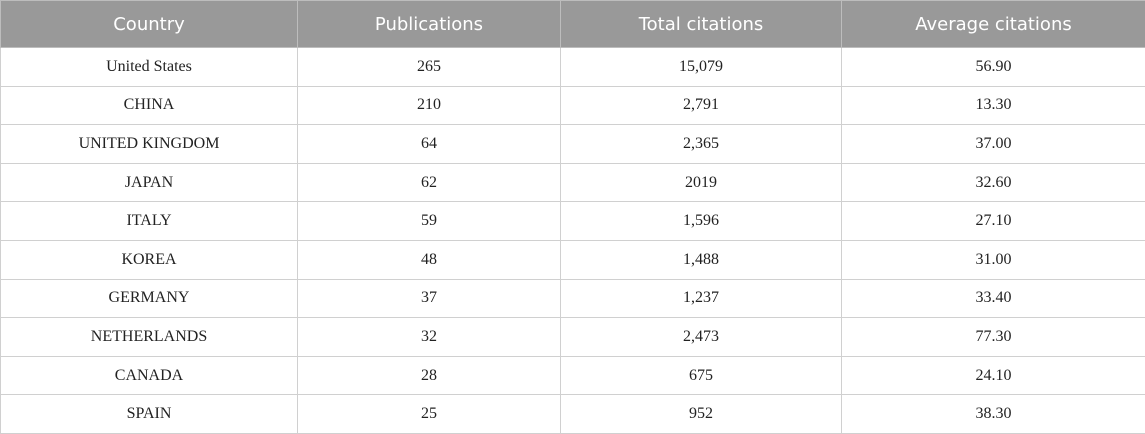 The width and height of the screenshot is (1145, 434). Describe the element at coordinates (429, 337) in the screenshot. I see `publications-cell: 32` at that location.